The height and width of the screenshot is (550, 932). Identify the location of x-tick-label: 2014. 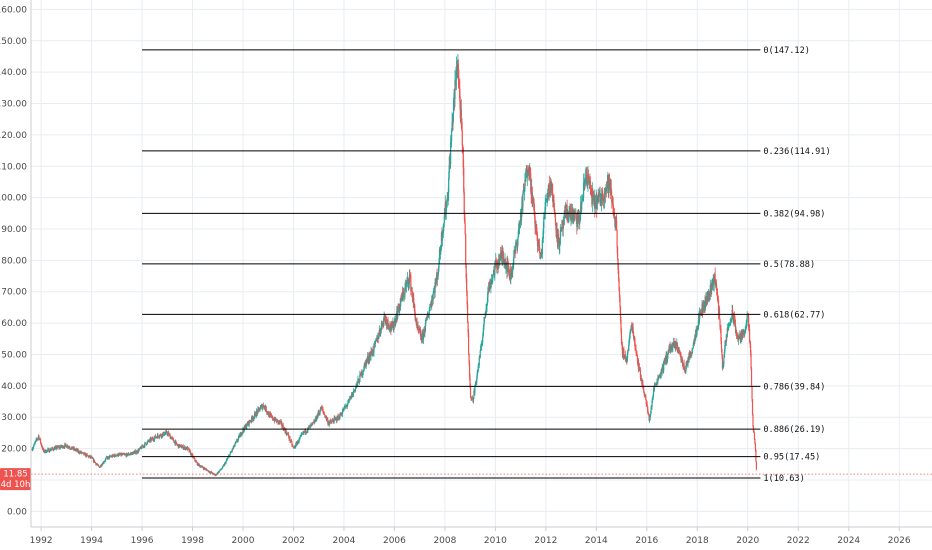
(596, 541).